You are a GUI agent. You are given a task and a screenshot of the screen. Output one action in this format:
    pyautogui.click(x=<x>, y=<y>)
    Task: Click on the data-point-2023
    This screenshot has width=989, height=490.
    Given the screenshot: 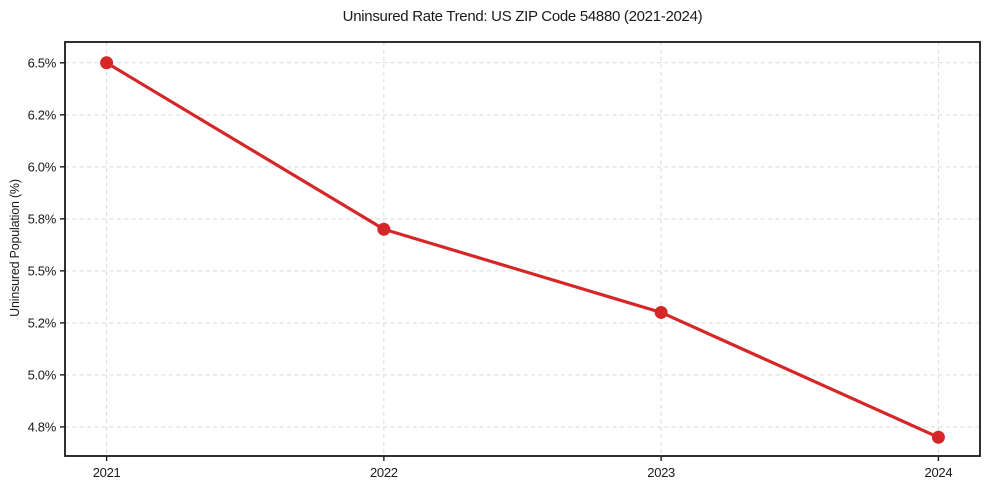 What is the action you would take?
    pyautogui.click(x=661, y=312)
    